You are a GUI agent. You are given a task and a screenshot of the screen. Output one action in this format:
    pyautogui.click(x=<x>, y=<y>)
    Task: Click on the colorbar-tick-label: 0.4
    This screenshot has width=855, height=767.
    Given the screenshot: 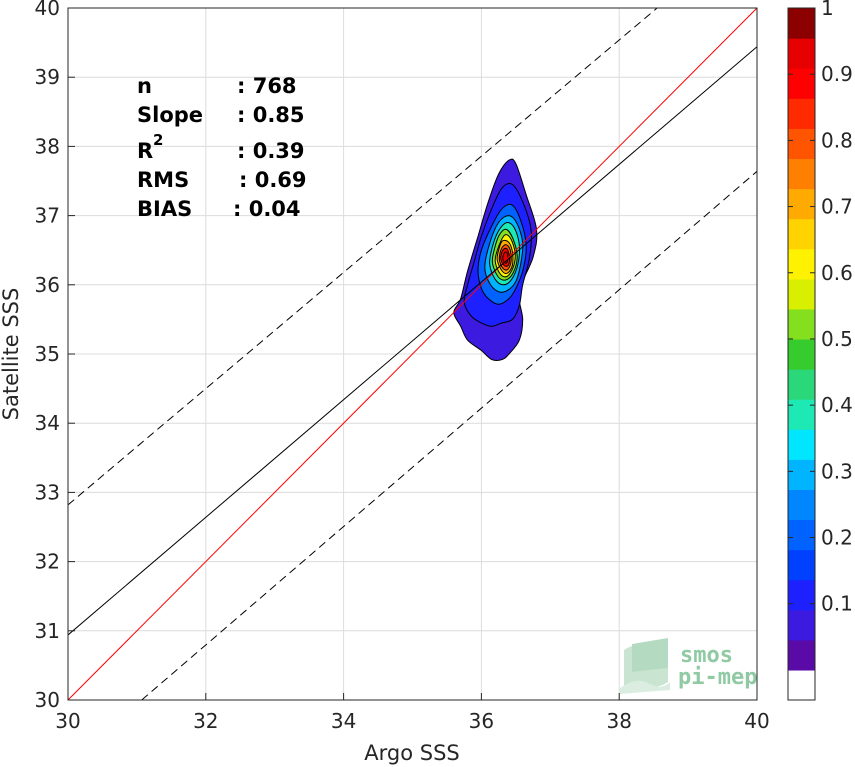 What is the action you would take?
    pyautogui.click(x=837, y=405)
    